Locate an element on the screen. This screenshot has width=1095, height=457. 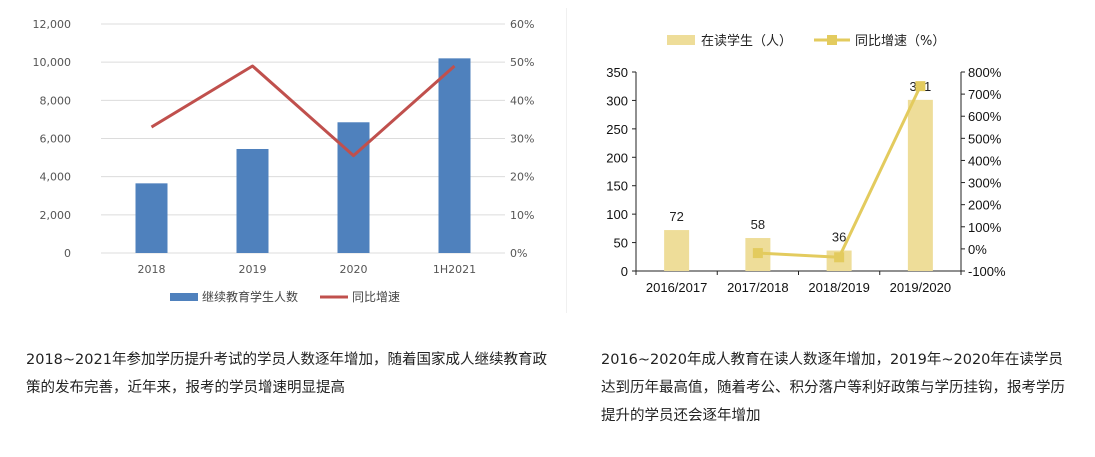
y-tick-label: 10,000 is located at coordinates (52, 62).